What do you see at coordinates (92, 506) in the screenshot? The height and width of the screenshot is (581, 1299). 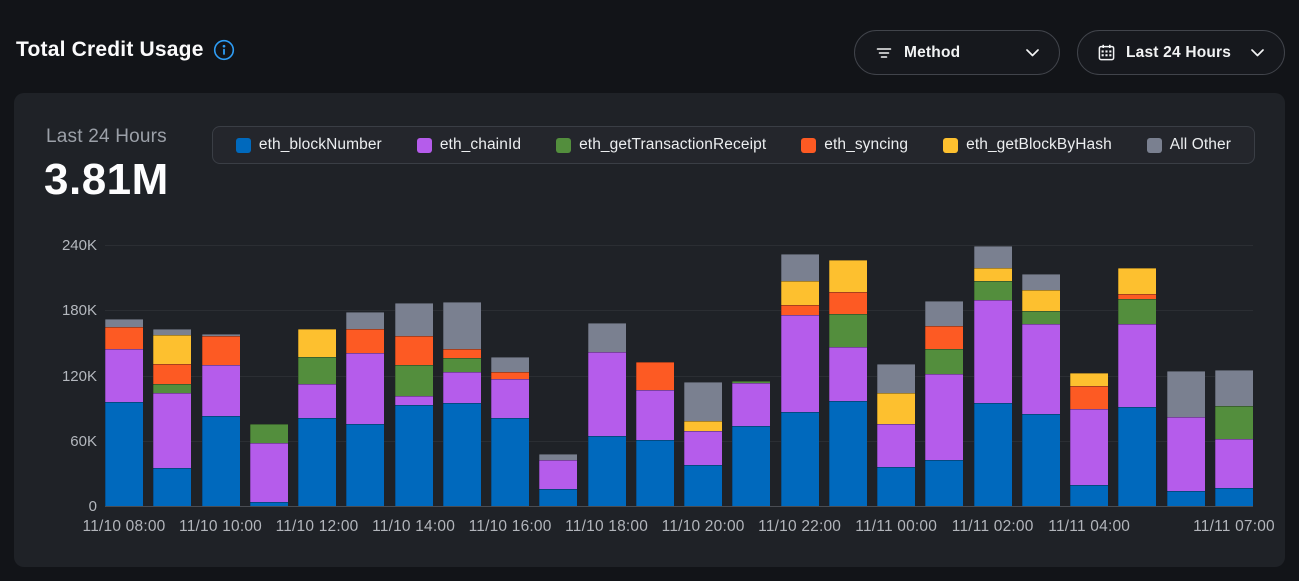 I see `y-axis-tick-label: 0` at bounding box center [92, 506].